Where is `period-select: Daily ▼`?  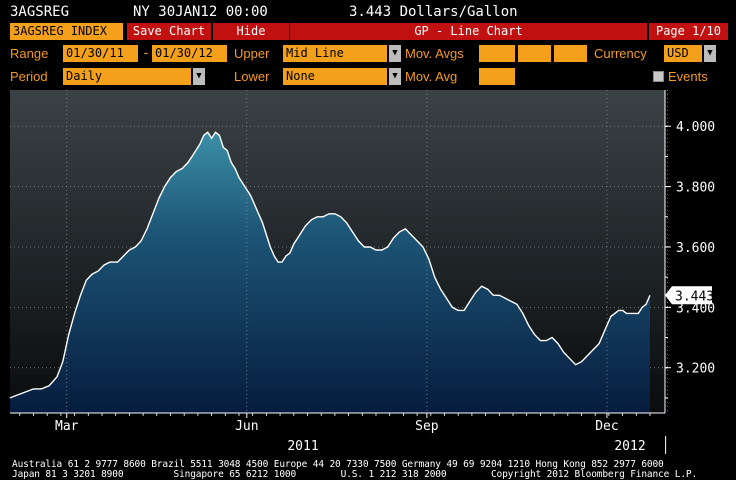 period-select: Daily ▼ is located at coordinates (134, 76).